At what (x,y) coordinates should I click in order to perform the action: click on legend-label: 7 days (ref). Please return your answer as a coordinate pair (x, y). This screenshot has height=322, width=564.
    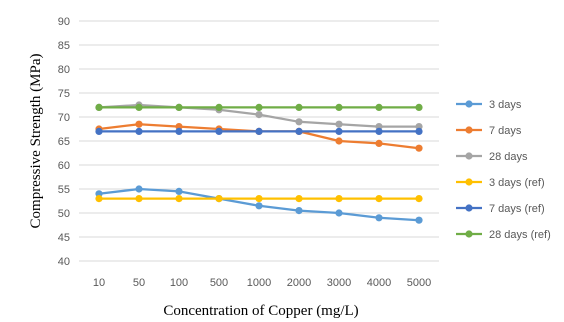
    Looking at the image, I should click on (517, 209).